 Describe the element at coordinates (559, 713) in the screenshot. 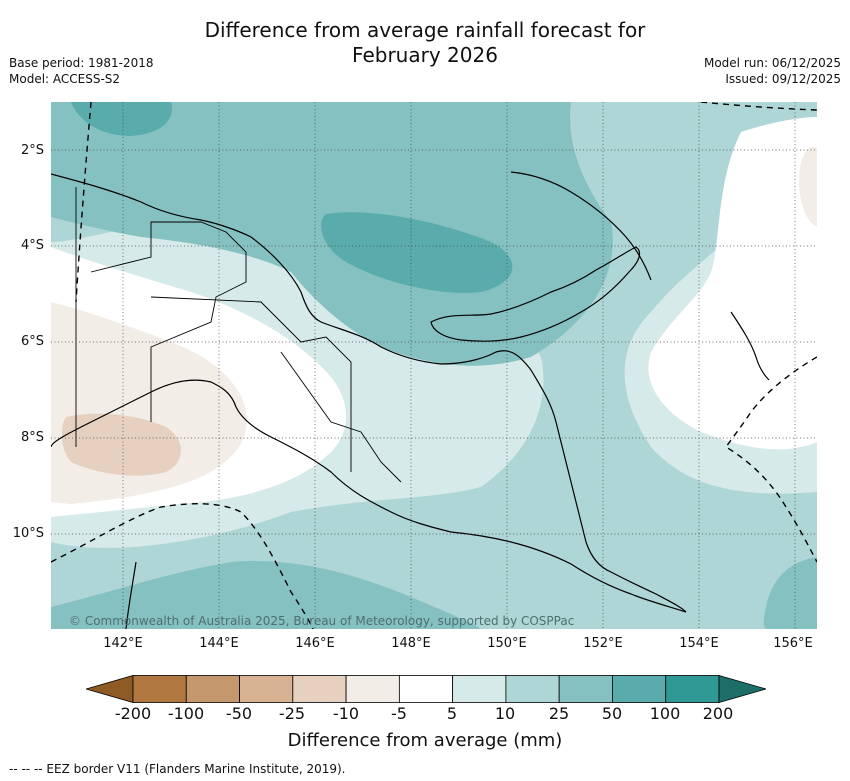

I see `colorbar-tick: 25` at that location.